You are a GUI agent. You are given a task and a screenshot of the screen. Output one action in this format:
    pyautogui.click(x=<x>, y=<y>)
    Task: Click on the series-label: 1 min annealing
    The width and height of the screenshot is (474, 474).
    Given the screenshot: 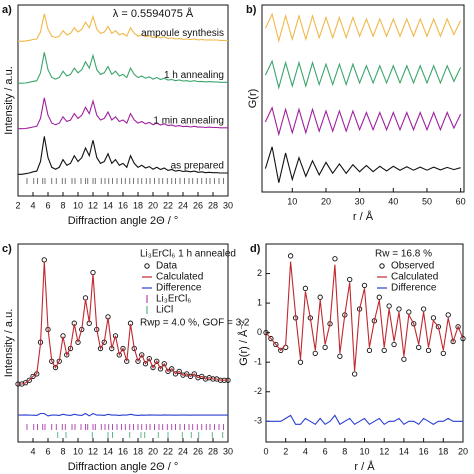 What is the action you would take?
    pyautogui.click(x=188, y=120)
    